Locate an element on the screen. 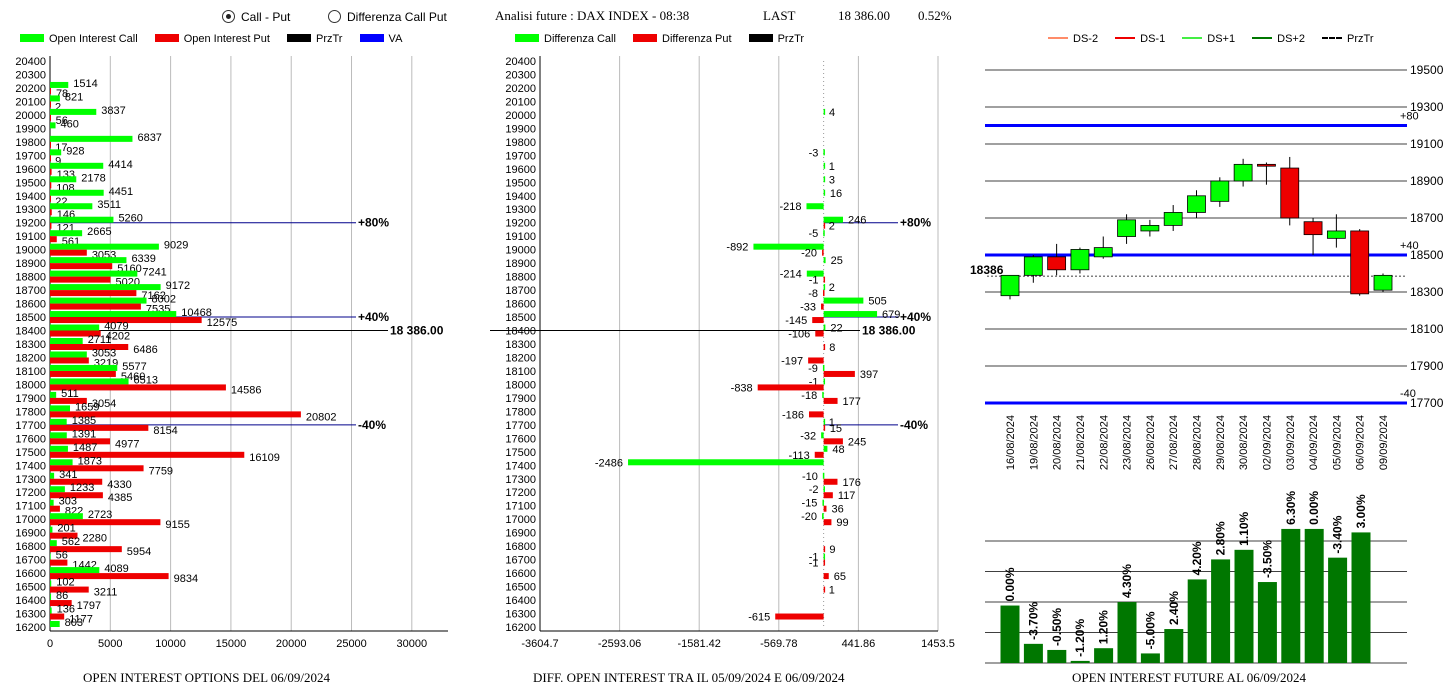  call-value-label: 2711 is located at coordinates (100, 340).